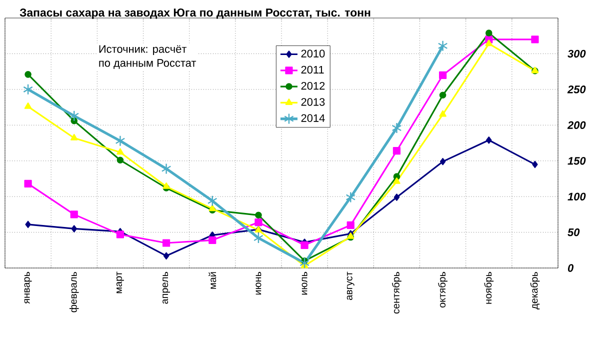  What do you see at coordinates (195, 13) in the screenshot?
I see `chart-title: Запасы сахара на заводах Юга по данным Росстат, тыс. тонн` at bounding box center [195, 13].